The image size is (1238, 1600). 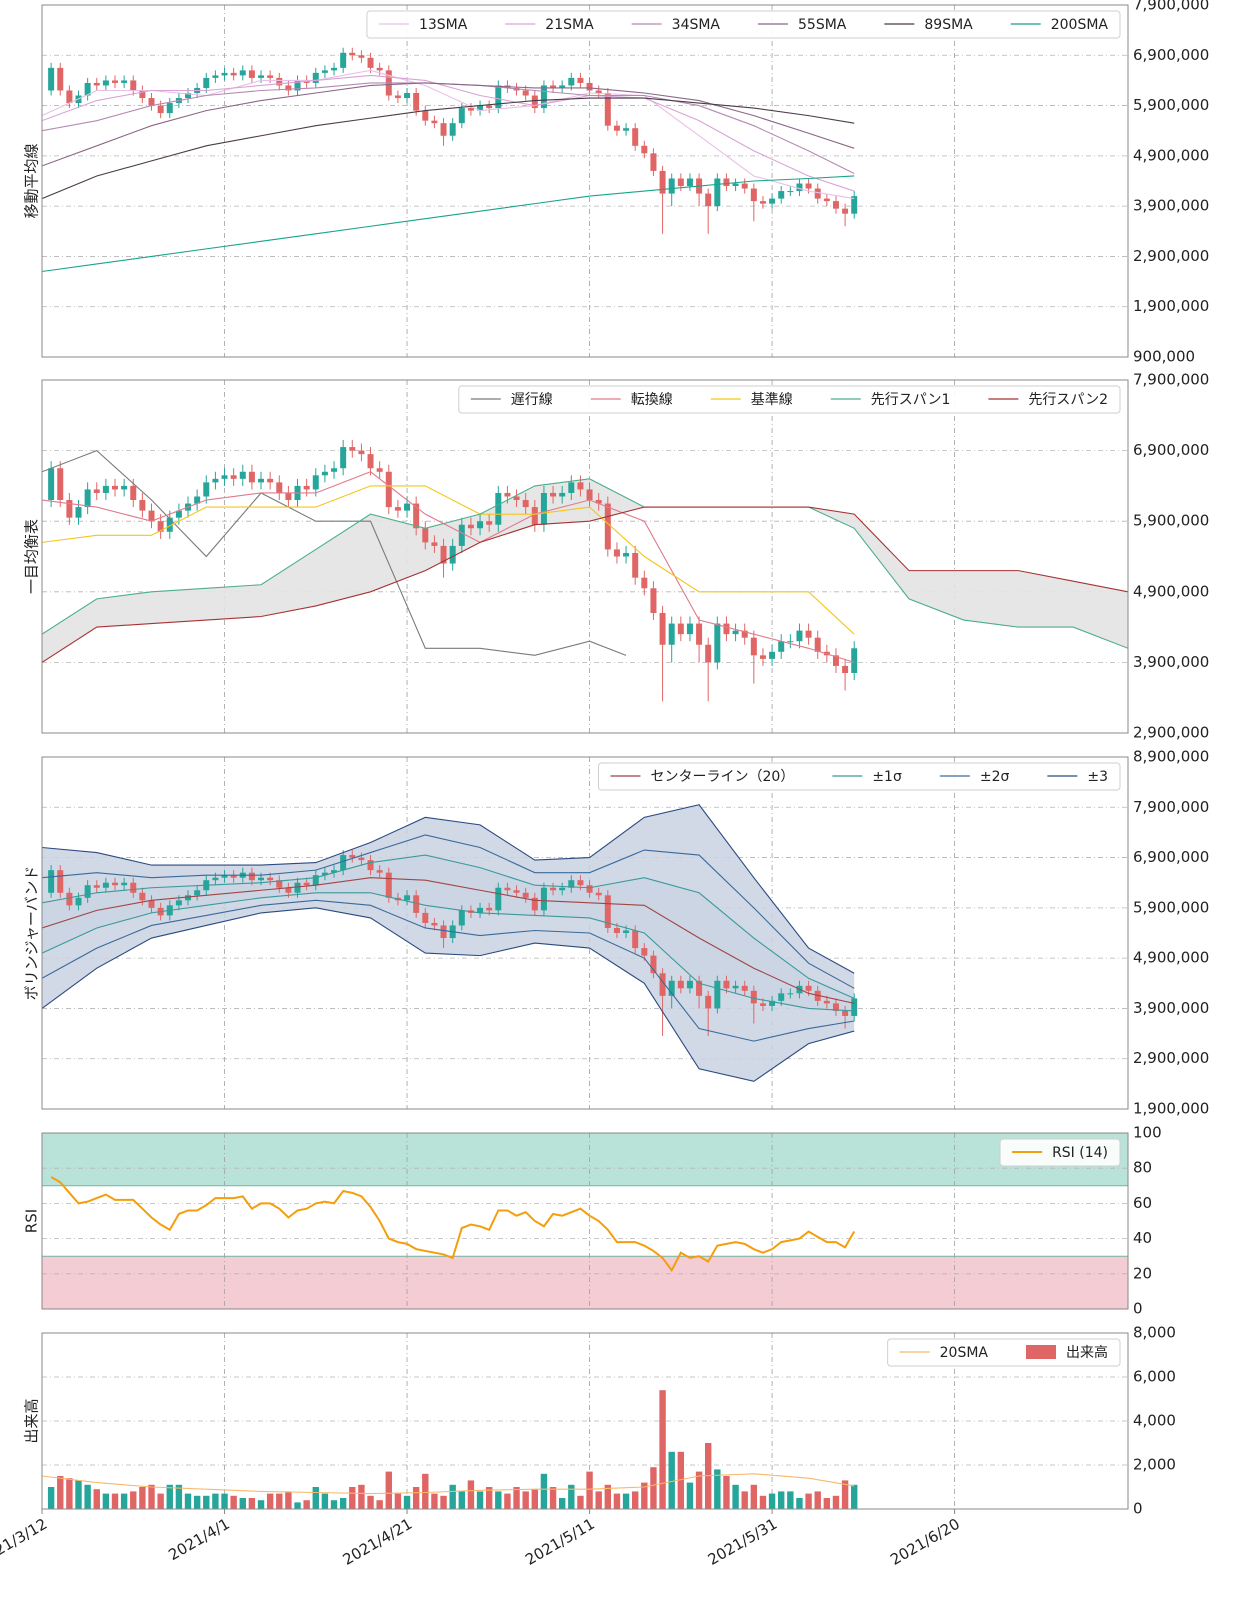 What do you see at coordinates (743, 24) in the screenshot?
I see `legend-box` at bounding box center [743, 24].